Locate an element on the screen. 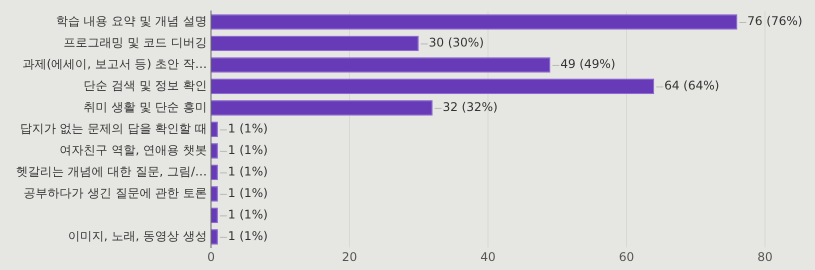 This screenshot has width=815, height=270. data-label: 32 (32%) is located at coordinates (470, 107).